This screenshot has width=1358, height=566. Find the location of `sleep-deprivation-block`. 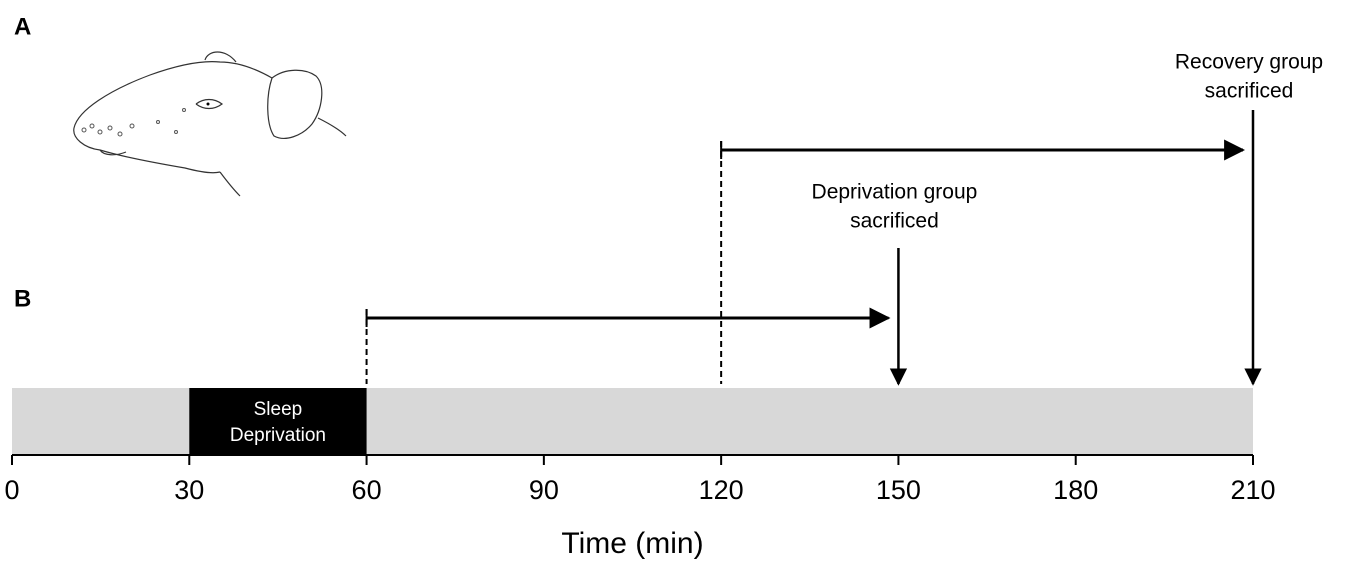

sleep-deprivation-block is located at coordinates (278, 421).